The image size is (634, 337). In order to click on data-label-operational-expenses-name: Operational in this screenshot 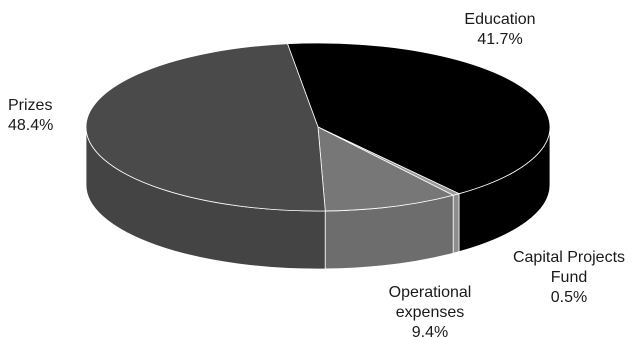, I will do `click(430, 292)`.